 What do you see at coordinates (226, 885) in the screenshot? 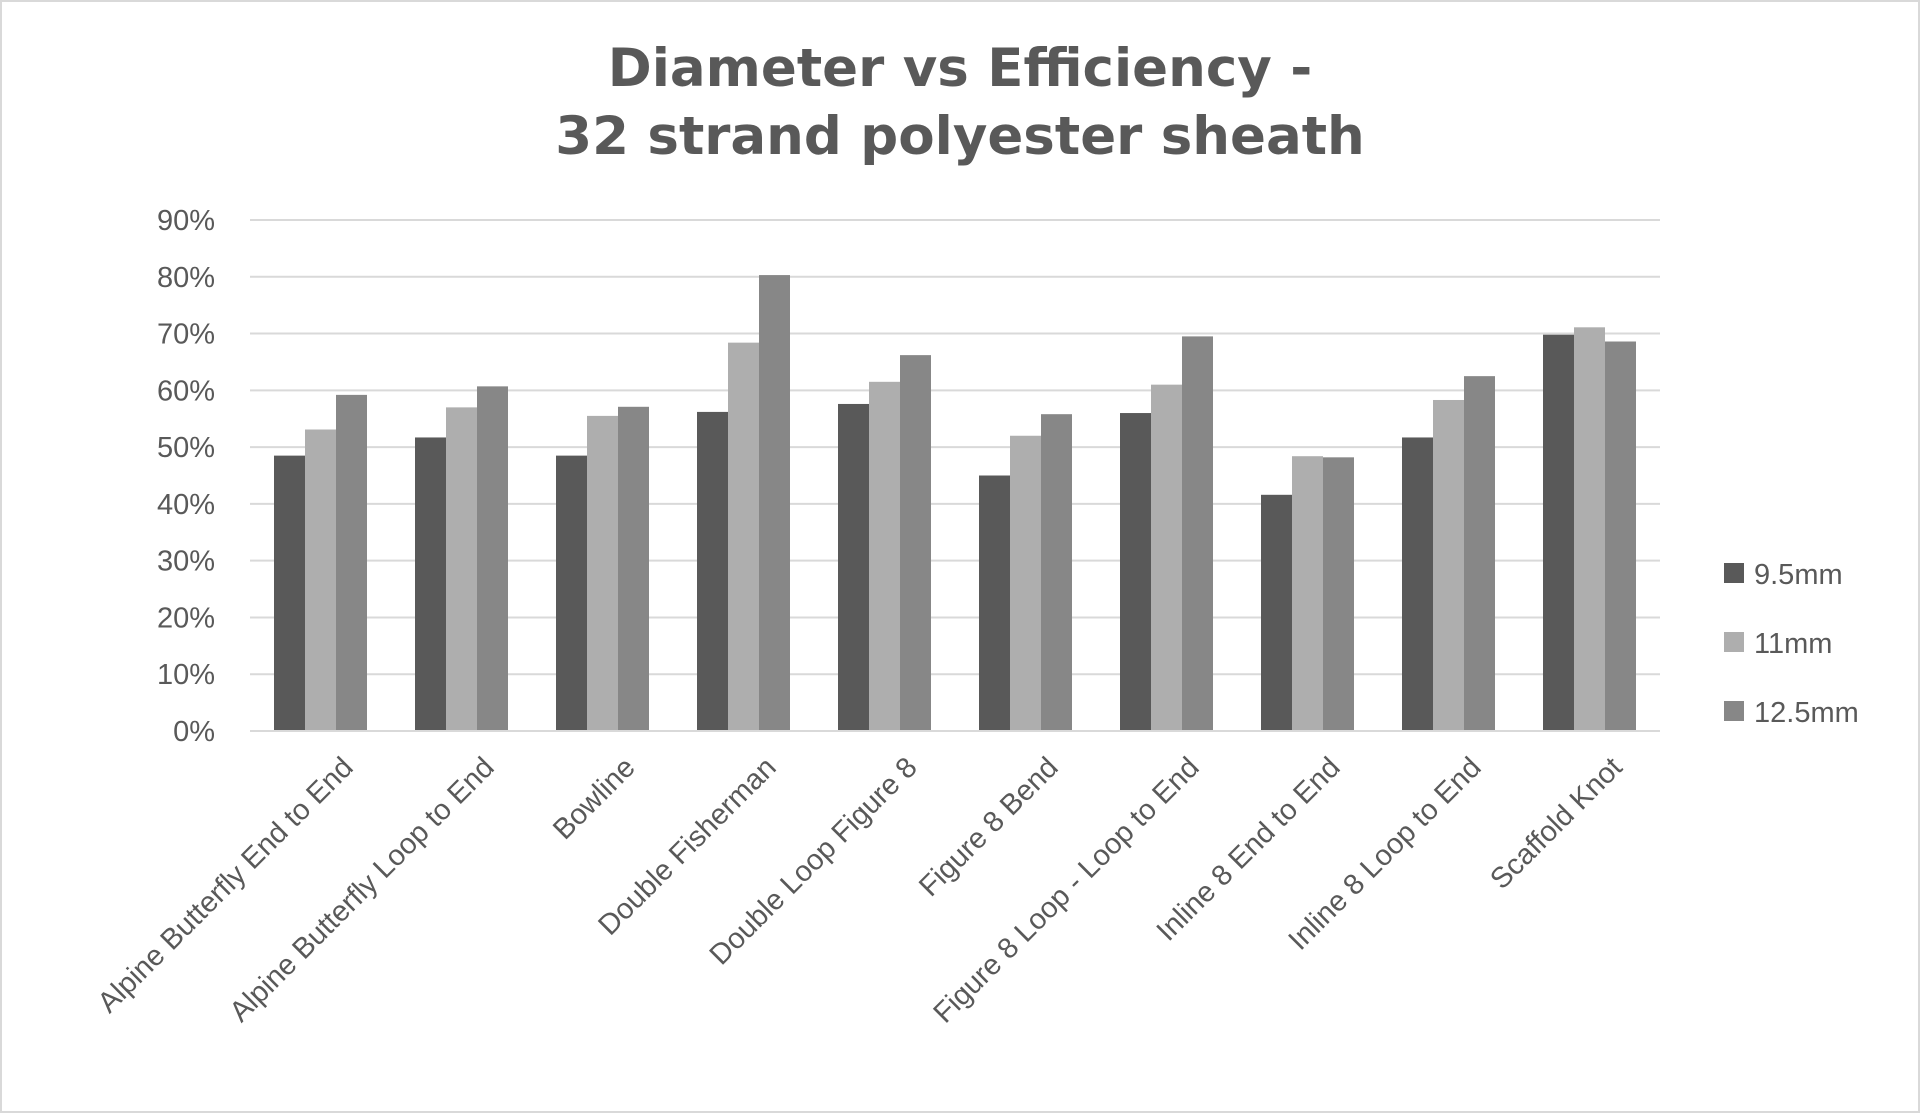
I see `x-category-label: Alpine Butterfly End to End` at bounding box center [226, 885].